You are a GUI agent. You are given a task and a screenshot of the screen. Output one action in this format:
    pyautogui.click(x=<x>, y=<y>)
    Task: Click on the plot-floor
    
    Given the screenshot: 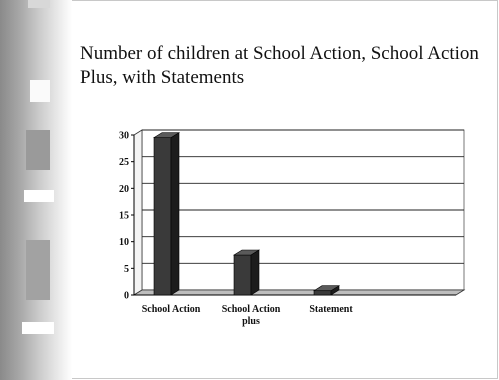 What is the action you would take?
    pyautogui.click(x=299, y=292)
    